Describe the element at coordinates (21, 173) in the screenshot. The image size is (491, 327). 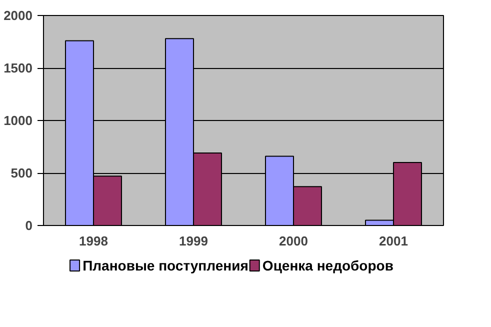
I see `y-tick-label: 500` at that location.